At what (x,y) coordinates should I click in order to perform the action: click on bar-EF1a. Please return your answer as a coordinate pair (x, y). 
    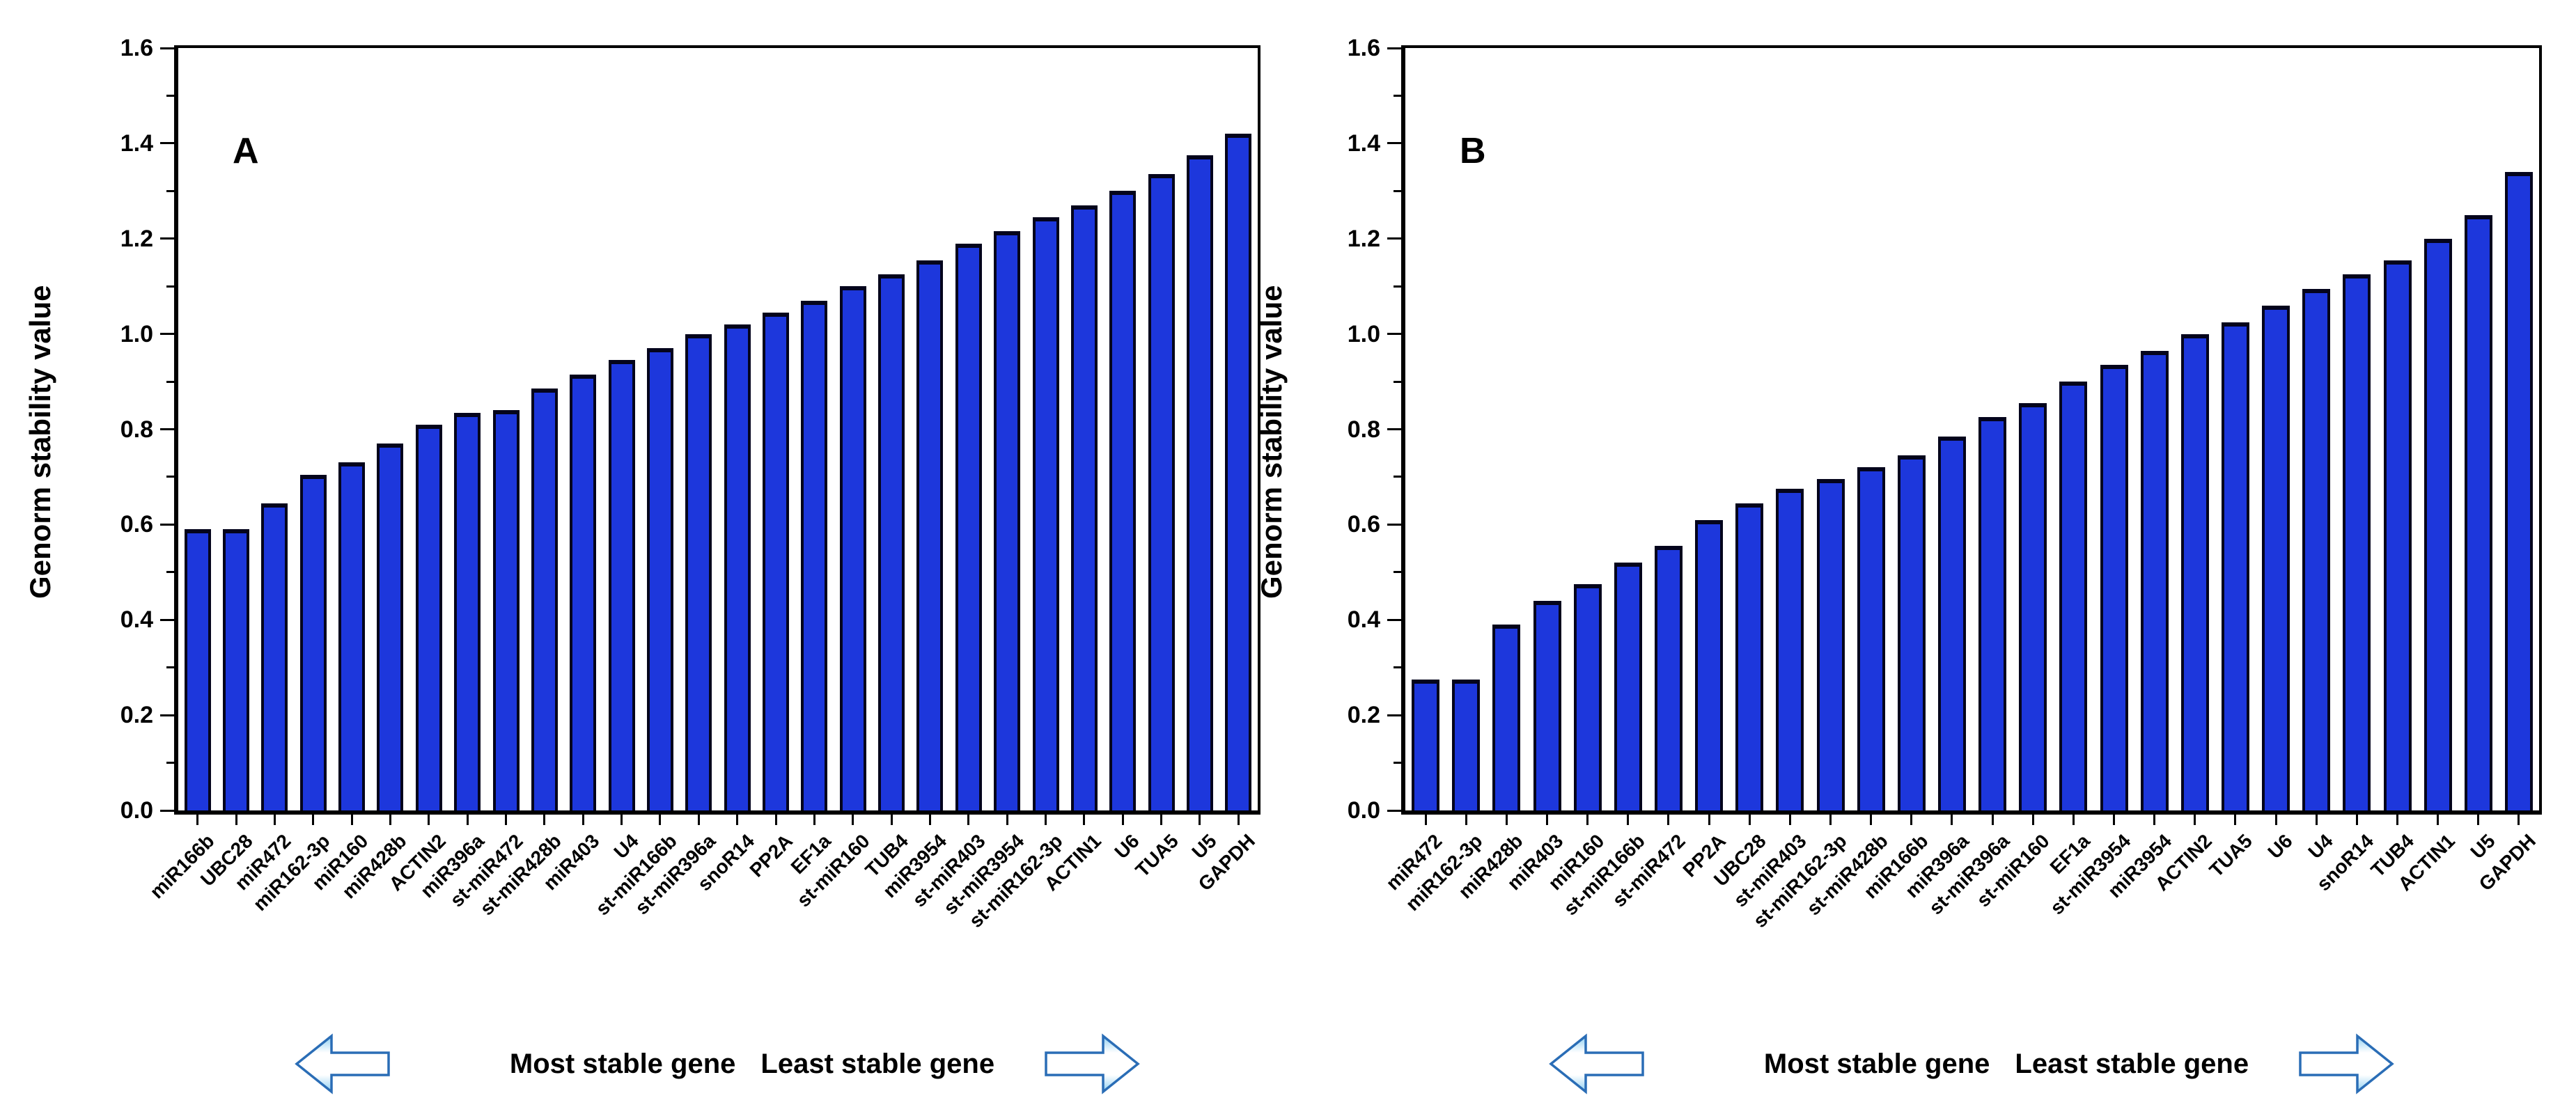
    Looking at the image, I should click on (2073, 596).